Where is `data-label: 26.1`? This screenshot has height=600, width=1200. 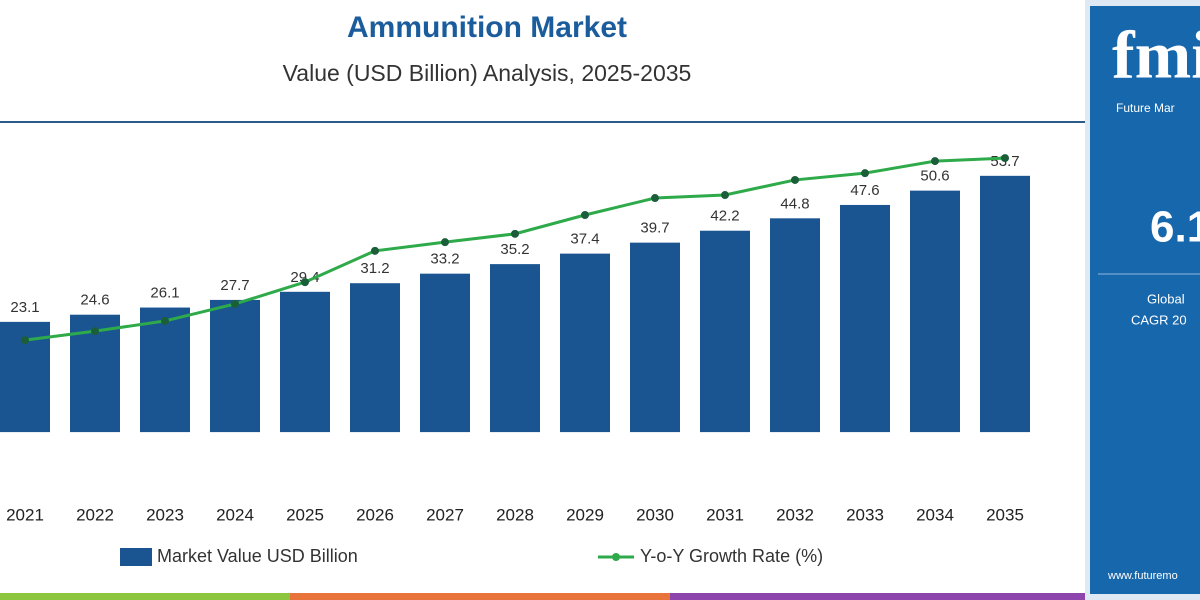
data-label: 26.1 is located at coordinates (164, 293).